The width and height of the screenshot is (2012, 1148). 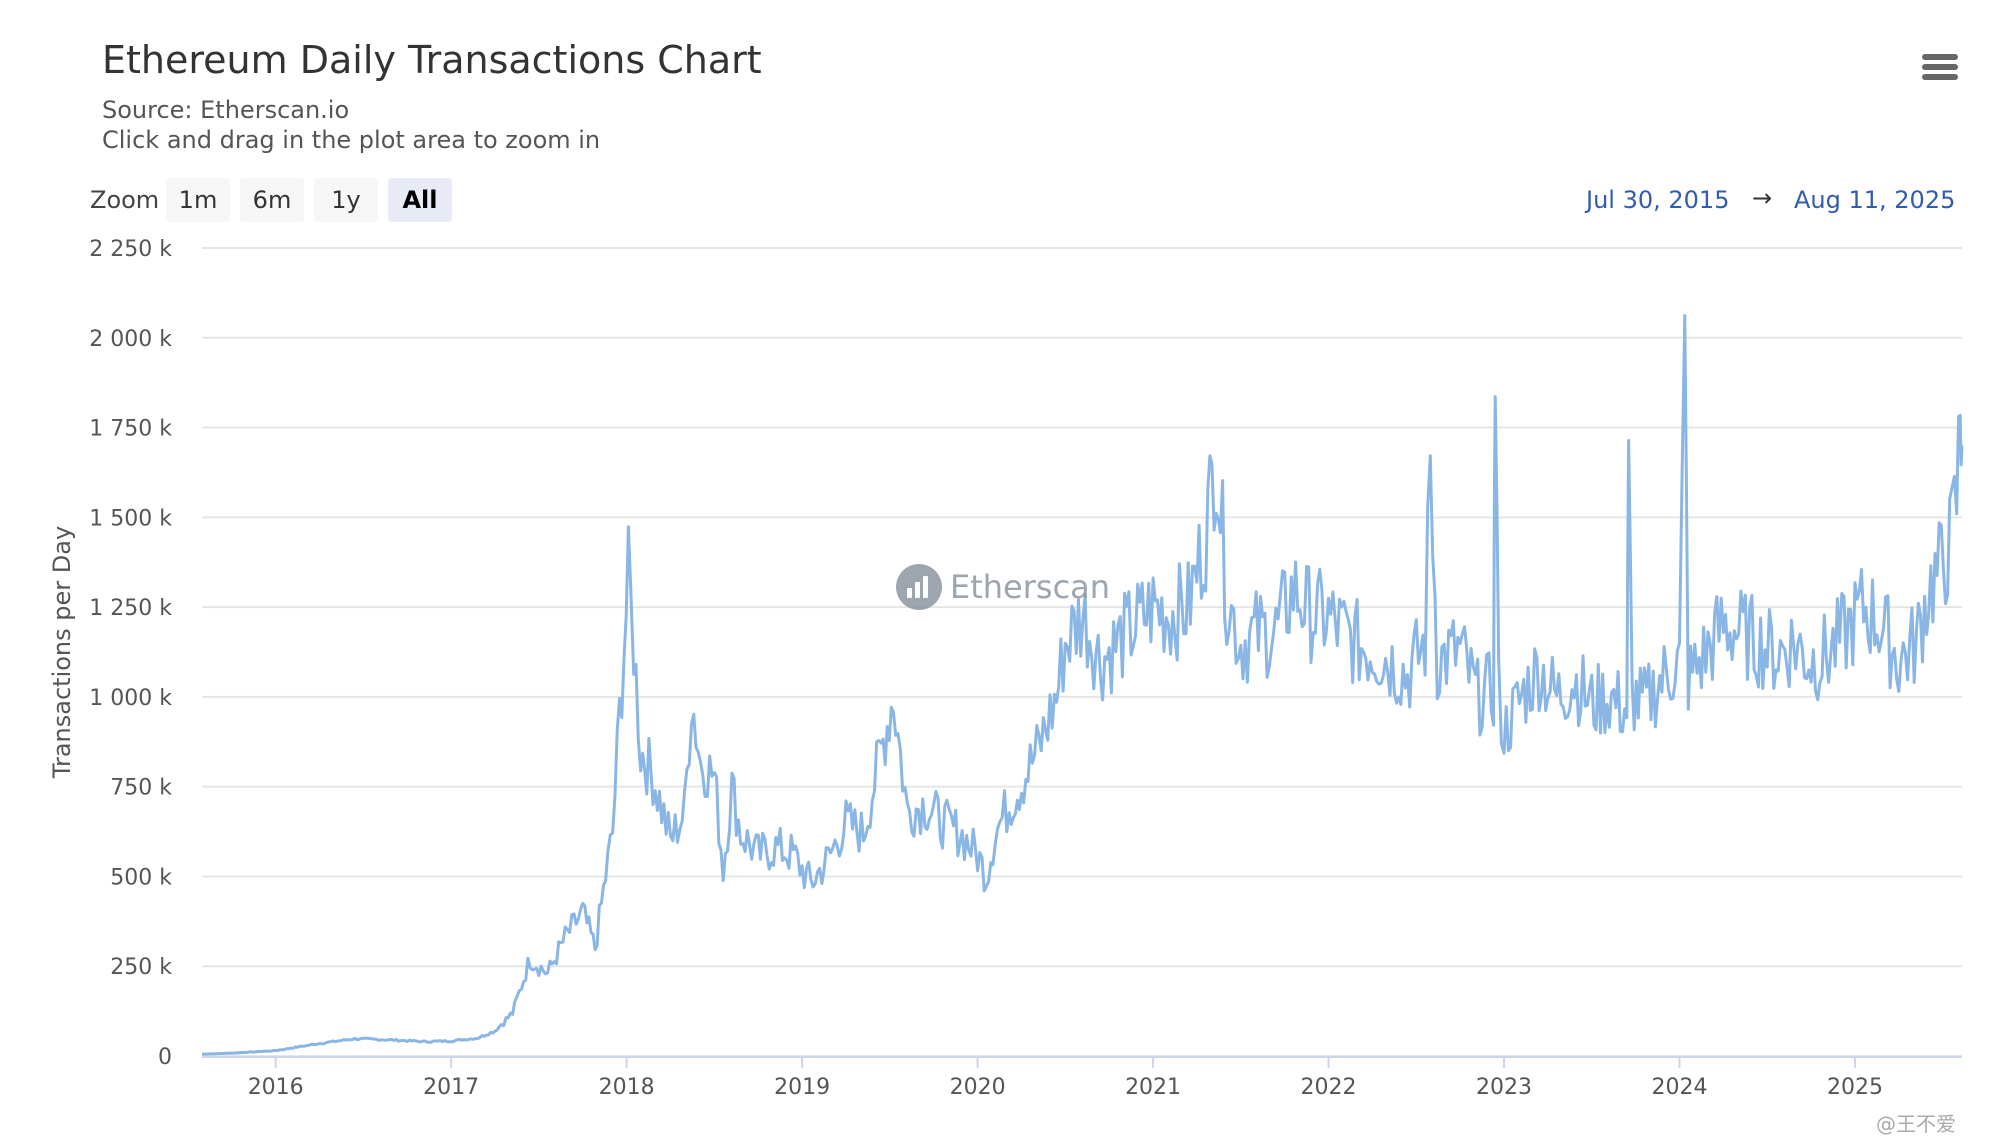 I want to click on y-tick-label: 500 k, so click(x=141, y=877).